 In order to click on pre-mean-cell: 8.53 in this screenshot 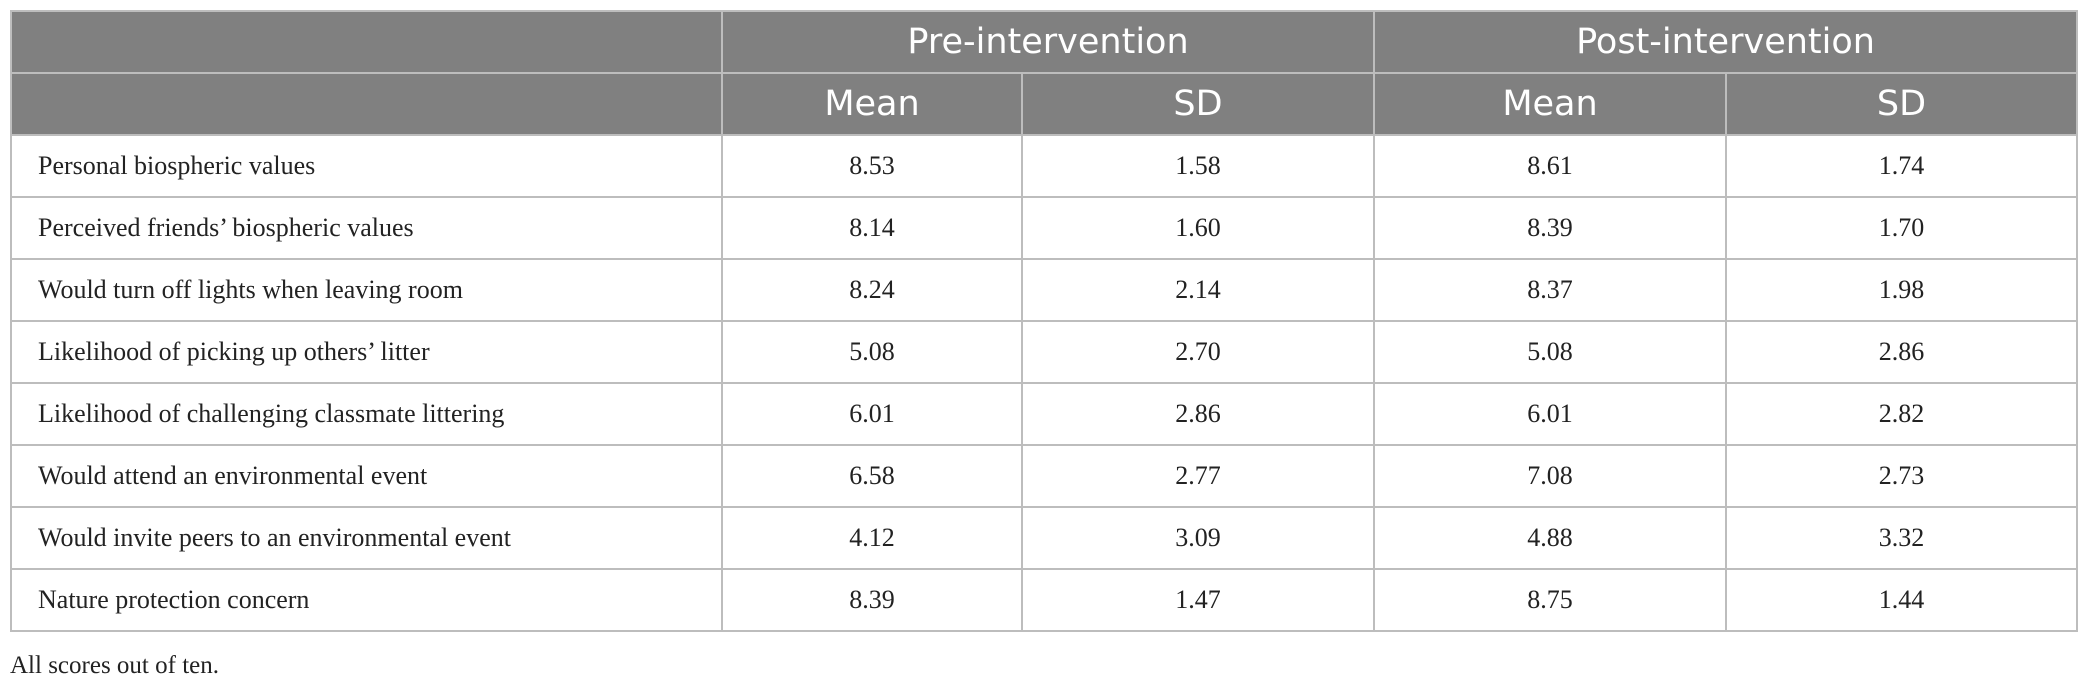, I will do `click(872, 166)`.